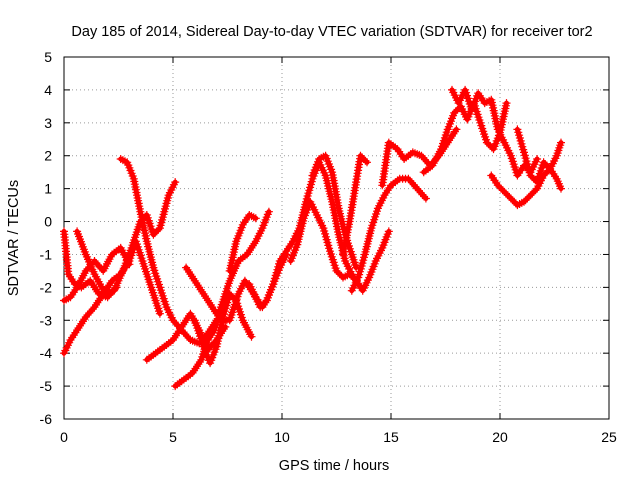 Image resolution: width=640 pixels, height=480 pixels. What do you see at coordinates (391, 437) in the screenshot?
I see `x-tick-label: 15` at bounding box center [391, 437].